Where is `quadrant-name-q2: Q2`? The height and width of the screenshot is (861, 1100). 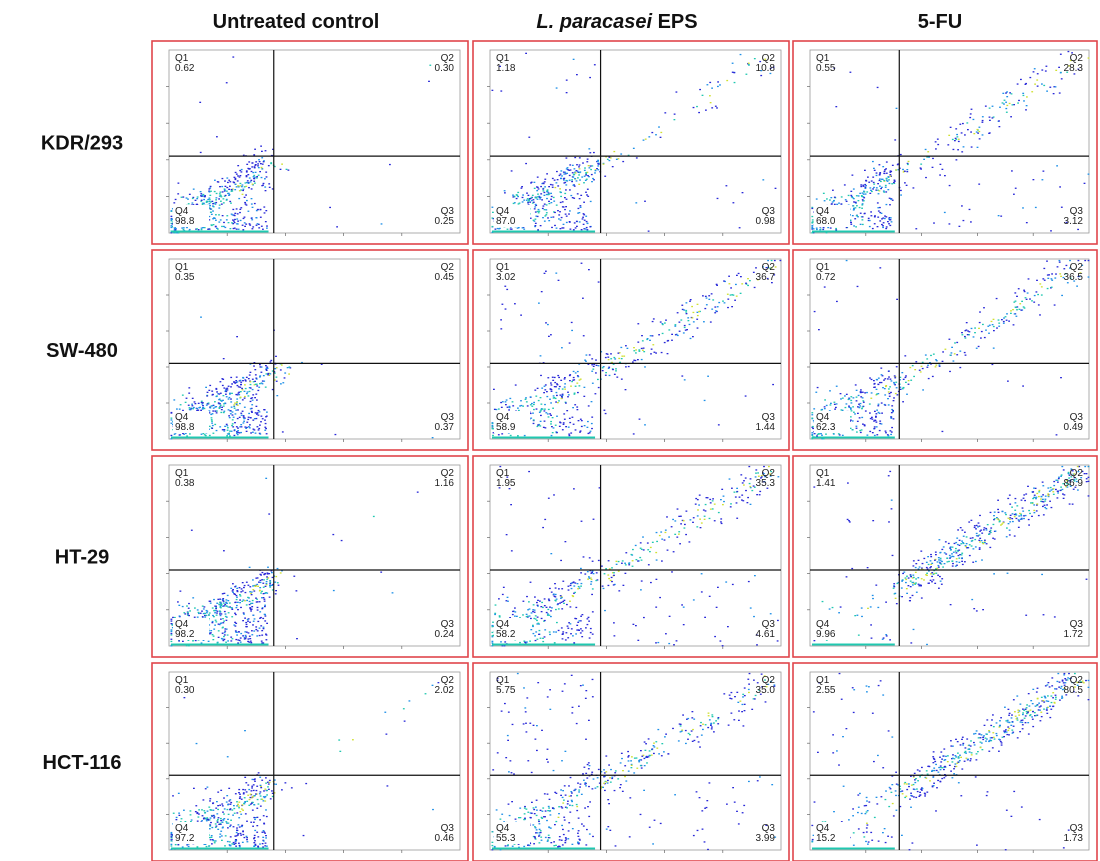
quadrant-name-q2: Q2 is located at coordinates (769, 473).